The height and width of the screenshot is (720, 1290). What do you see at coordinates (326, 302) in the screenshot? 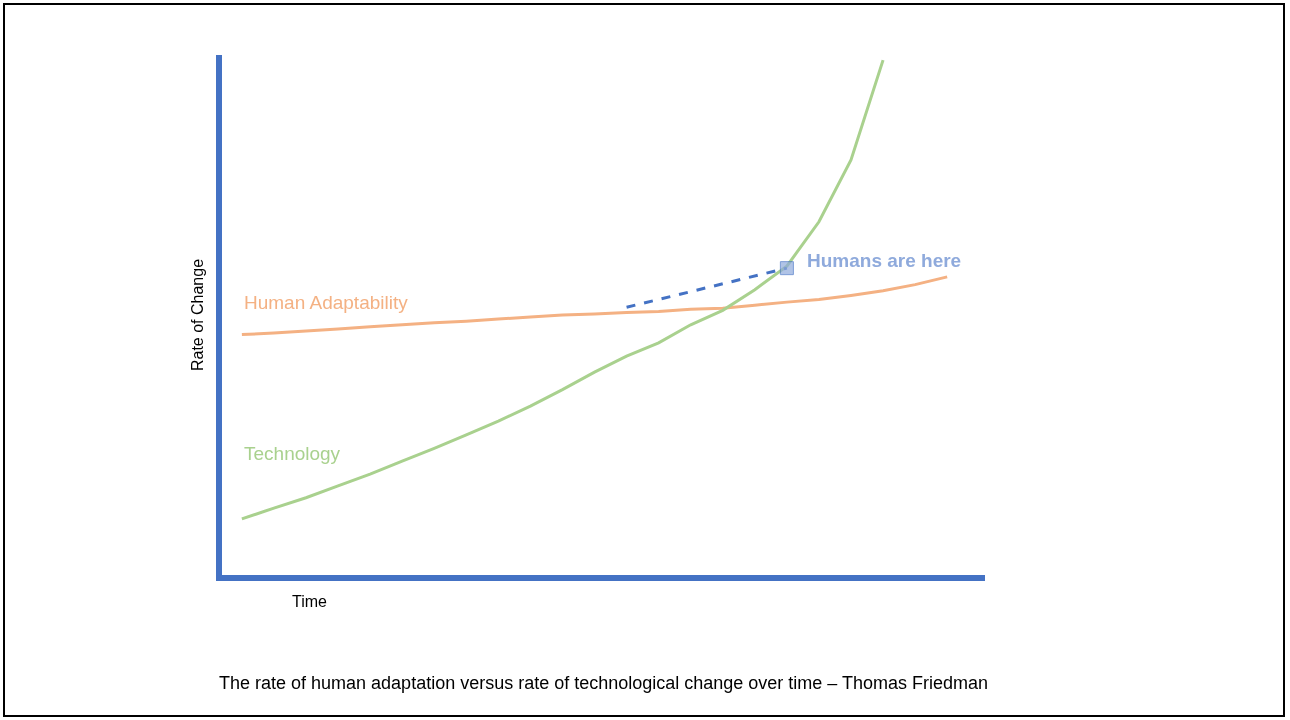
I see `series-label: Human Adaptability` at bounding box center [326, 302].